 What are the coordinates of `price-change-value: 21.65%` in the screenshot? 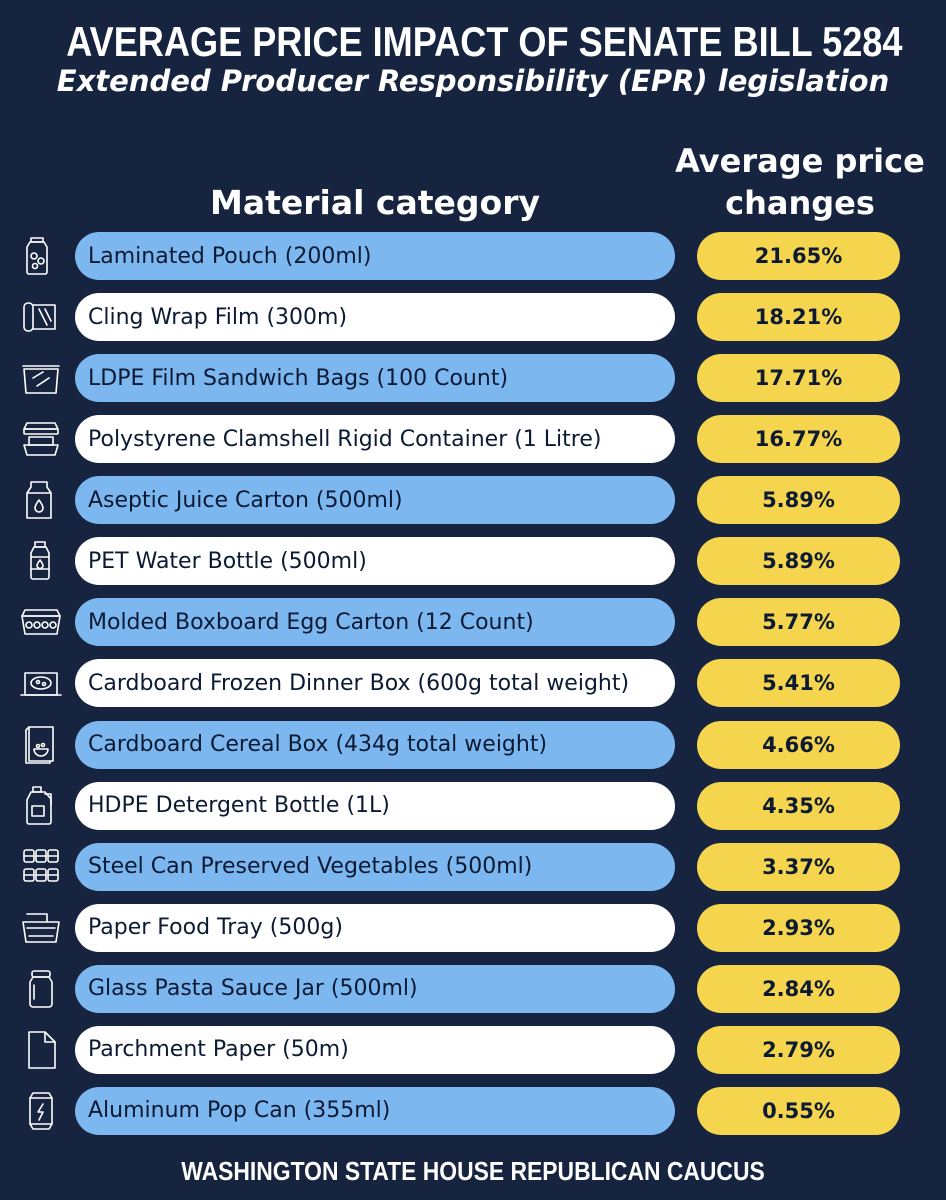 It's located at (798, 256).